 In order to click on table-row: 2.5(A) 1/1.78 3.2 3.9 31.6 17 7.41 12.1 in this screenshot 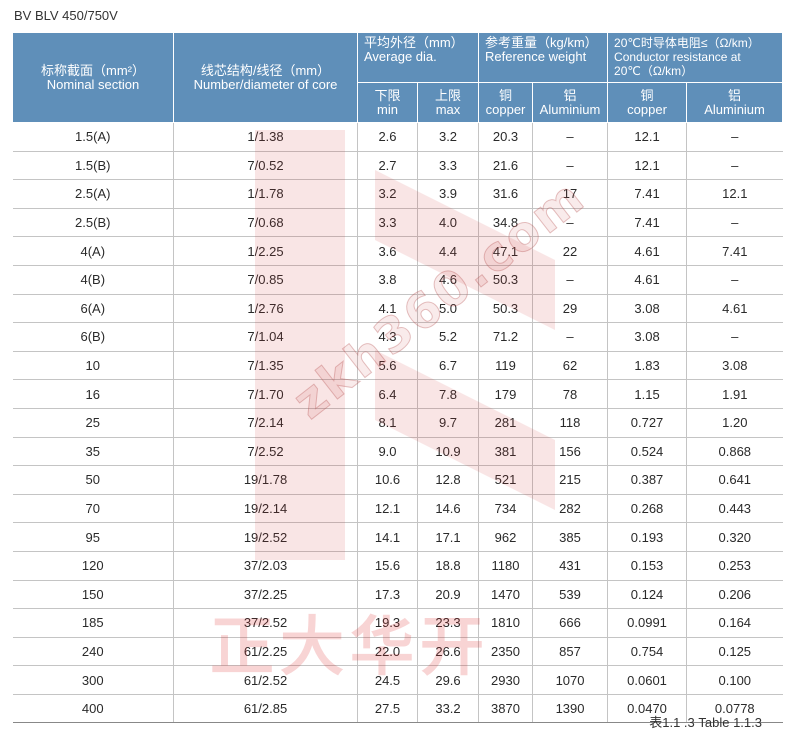, I will do `click(397, 194)`.